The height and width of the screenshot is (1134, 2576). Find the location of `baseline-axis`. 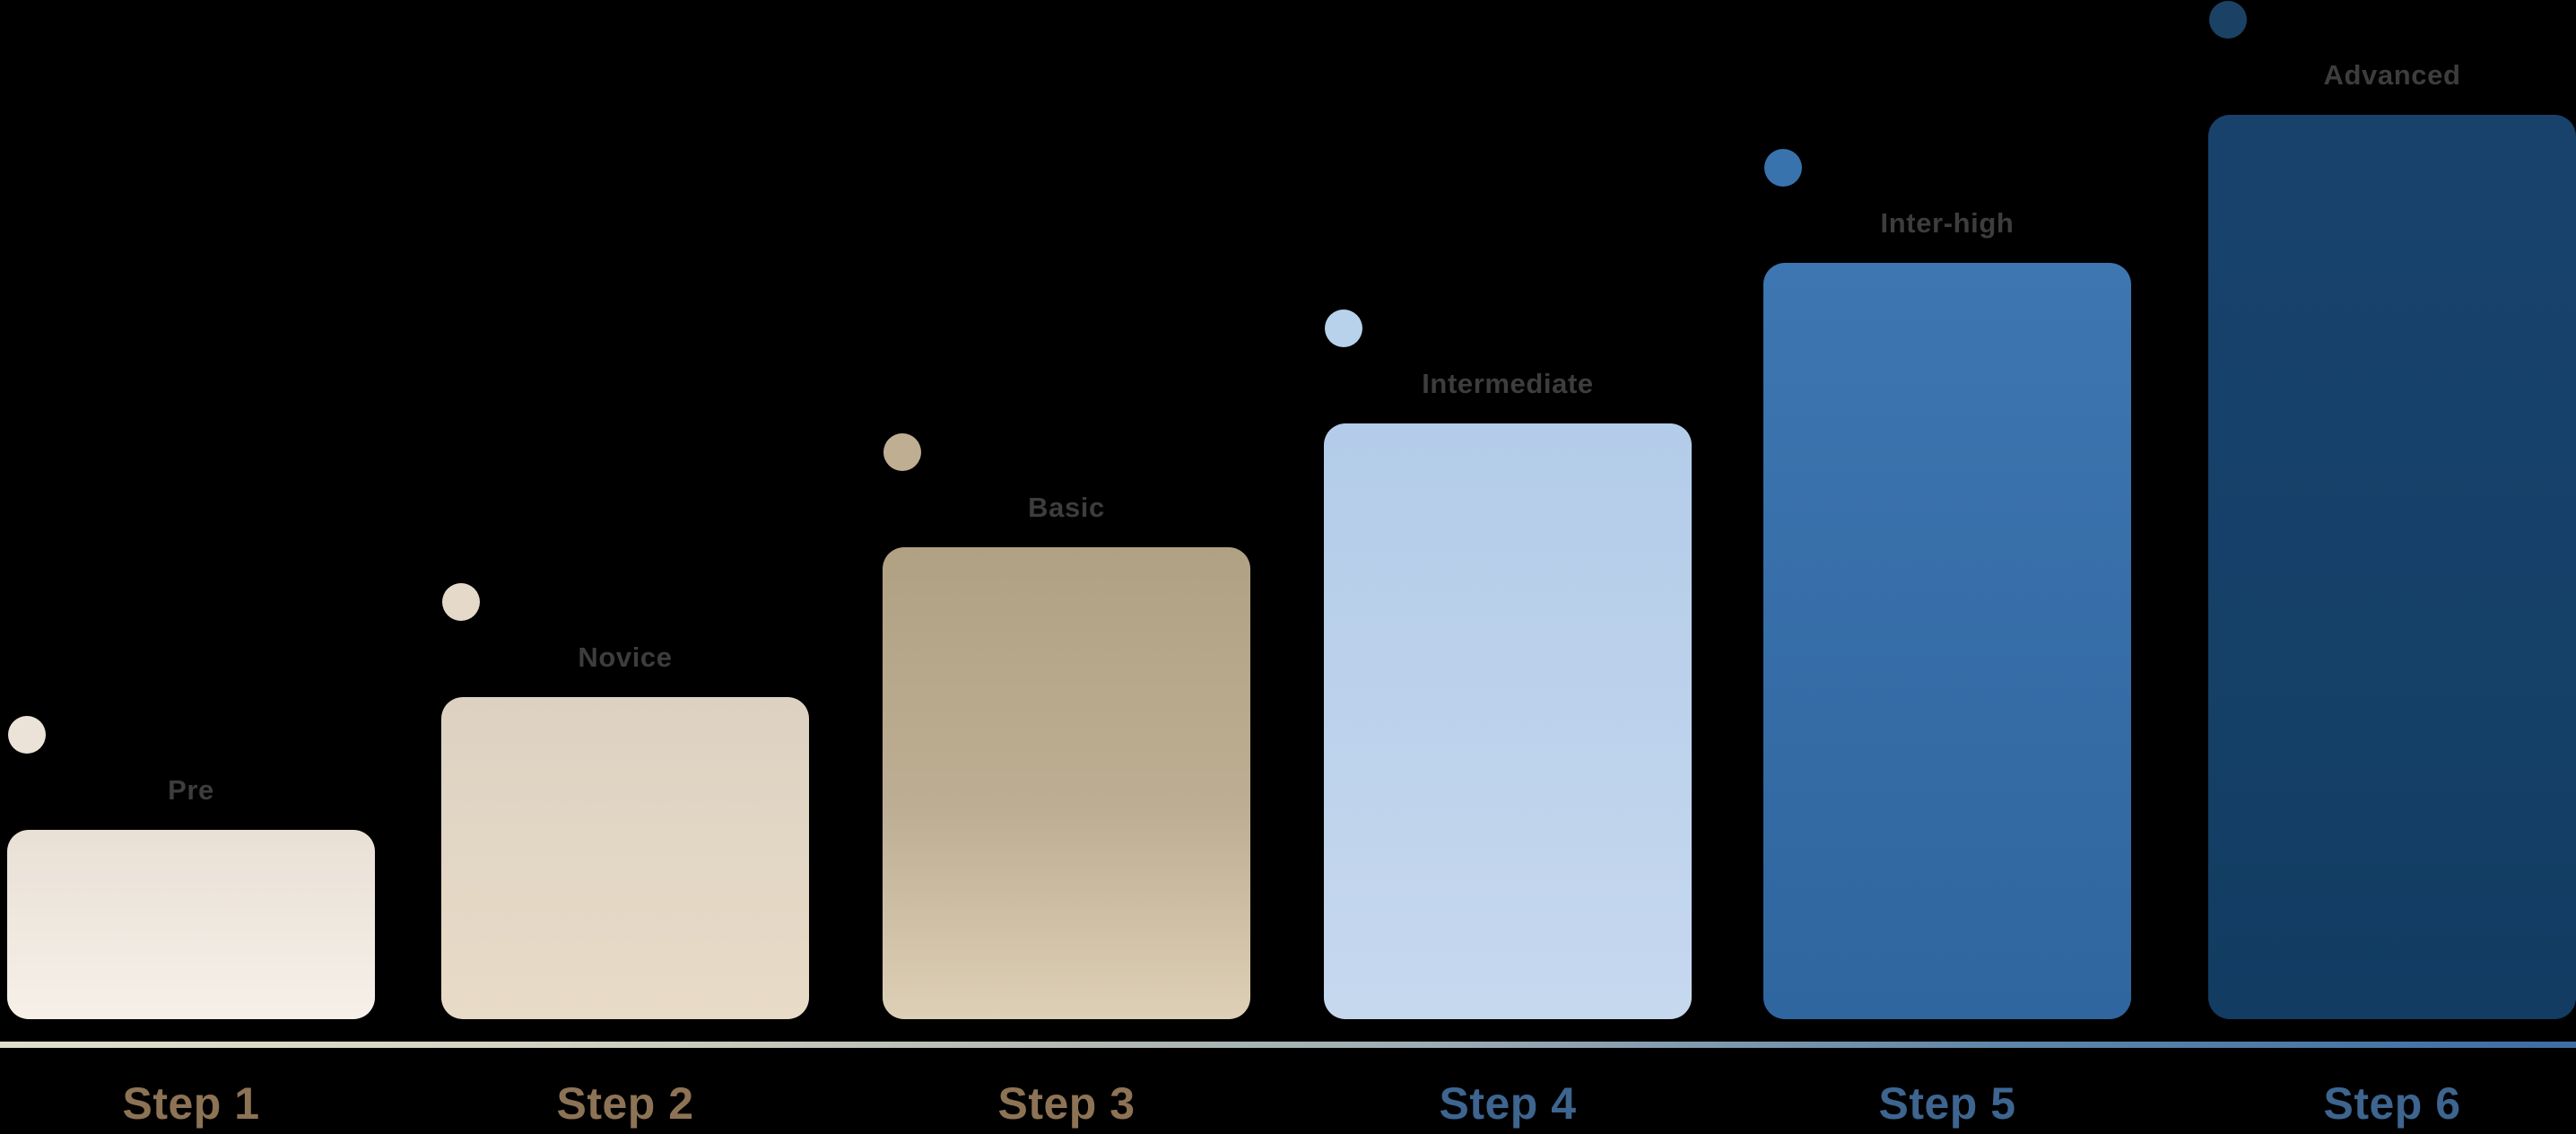

baseline-axis is located at coordinates (1288, 1045).